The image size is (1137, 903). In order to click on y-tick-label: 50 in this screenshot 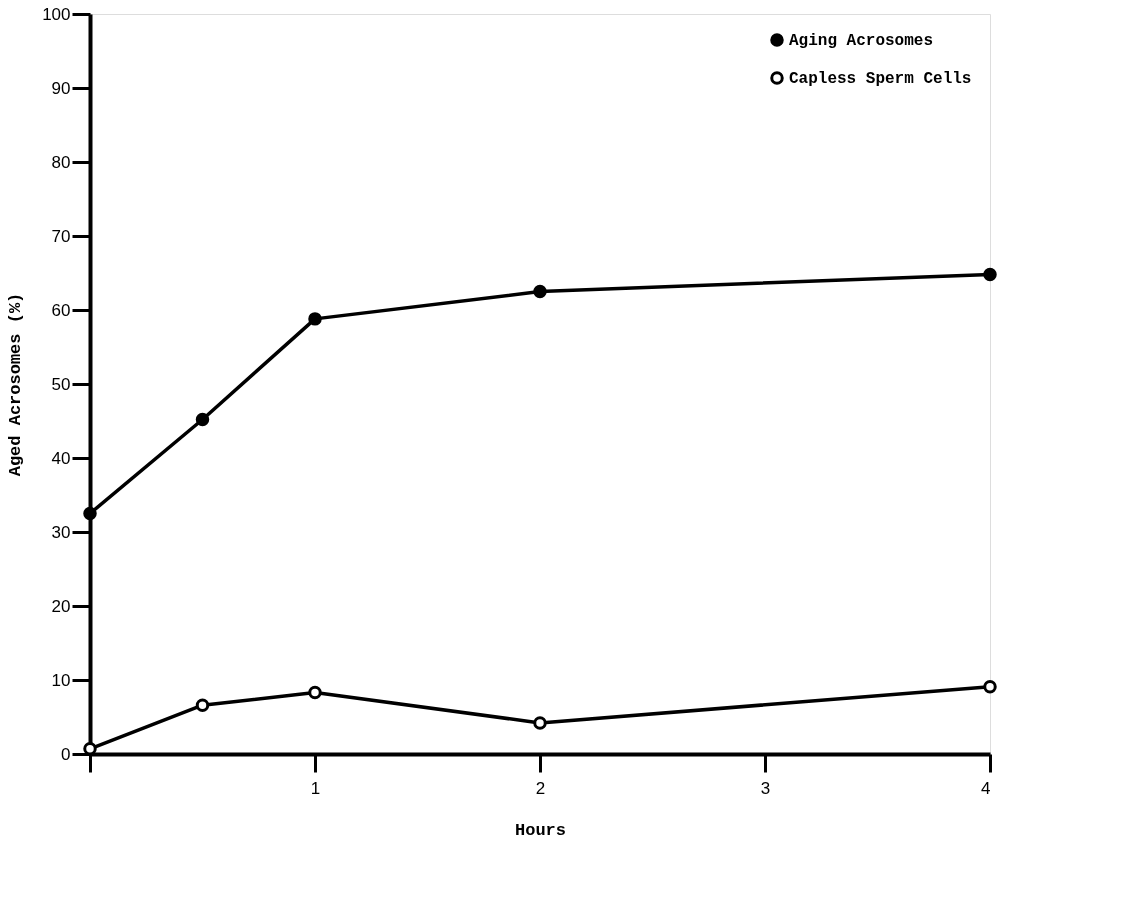, I will do `click(61, 384)`.